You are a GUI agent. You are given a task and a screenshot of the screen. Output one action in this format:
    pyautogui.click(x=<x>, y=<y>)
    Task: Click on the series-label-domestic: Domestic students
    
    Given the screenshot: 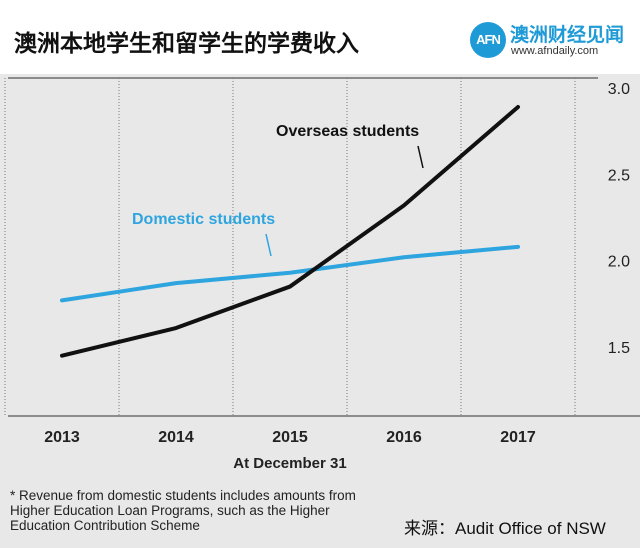 What is the action you would take?
    pyautogui.click(x=203, y=219)
    